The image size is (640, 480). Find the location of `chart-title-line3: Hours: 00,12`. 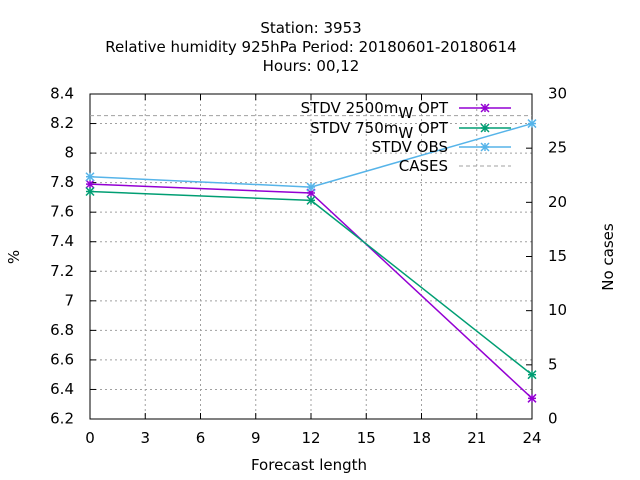

chart-title-line3: Hours: 00,12 is located at coordinates (311, 66).